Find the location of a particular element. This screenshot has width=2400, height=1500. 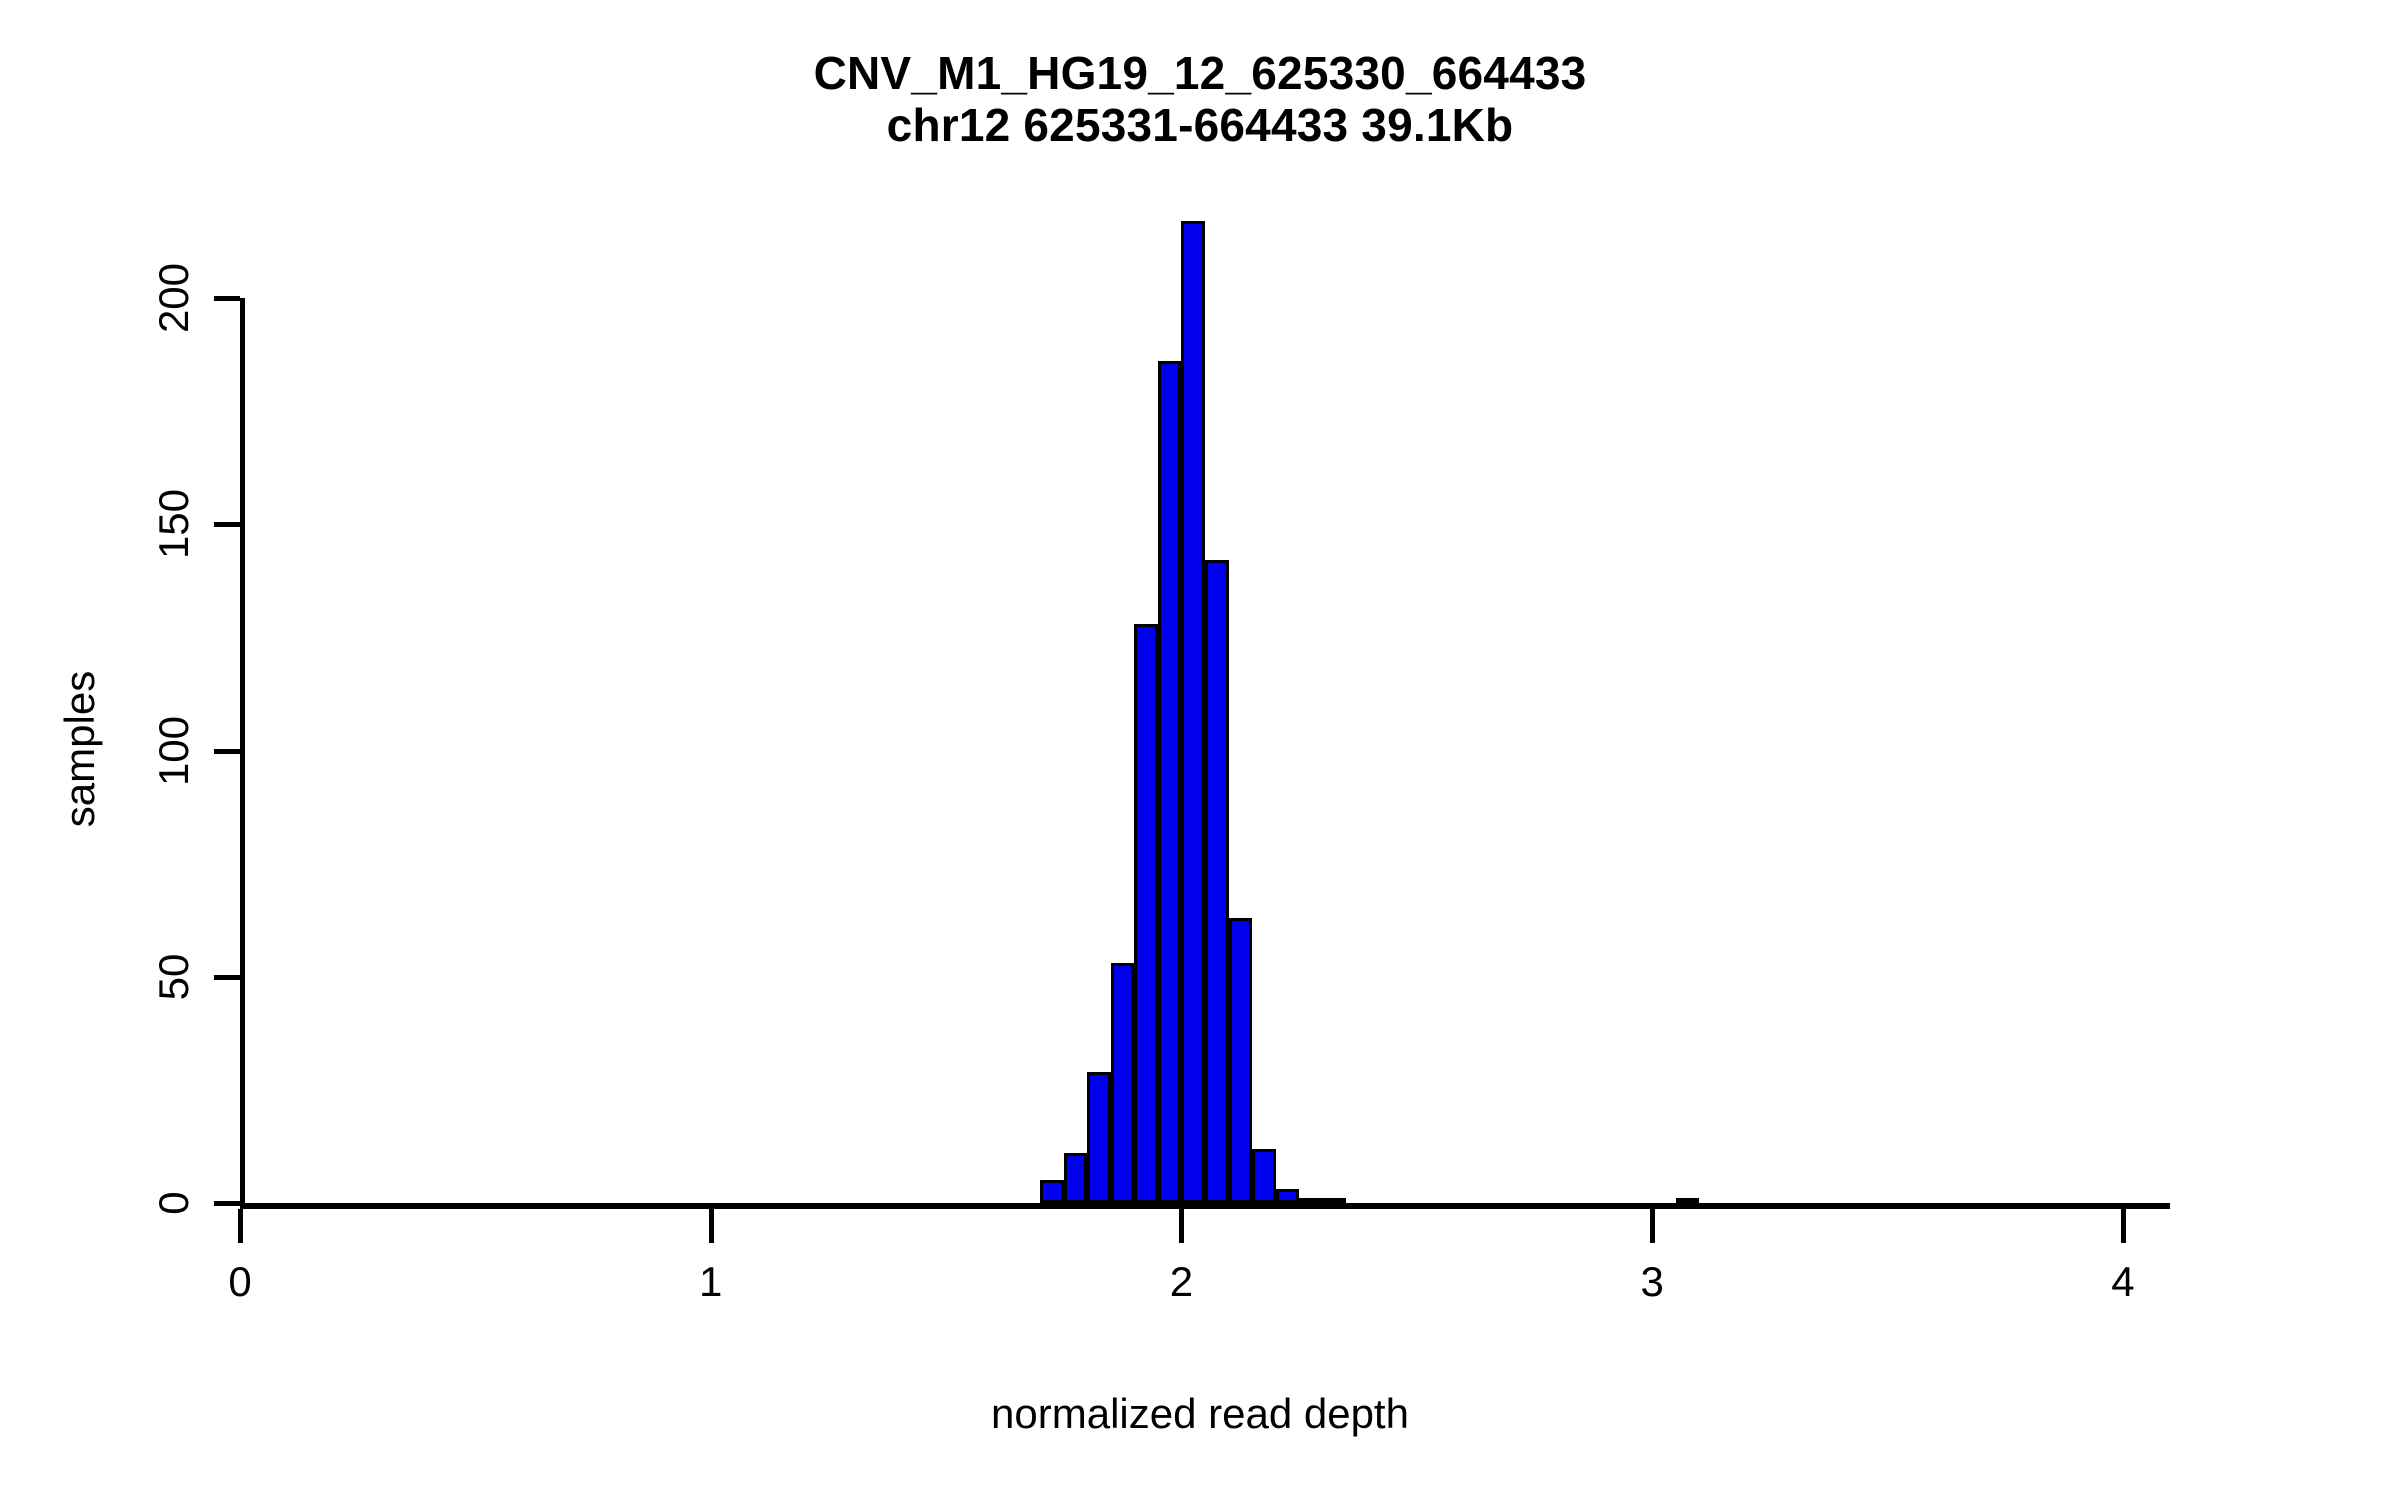

chart-title-line1: CNV_M1_HG19_12_625330_664433 is located at coordinates (1200, 73).